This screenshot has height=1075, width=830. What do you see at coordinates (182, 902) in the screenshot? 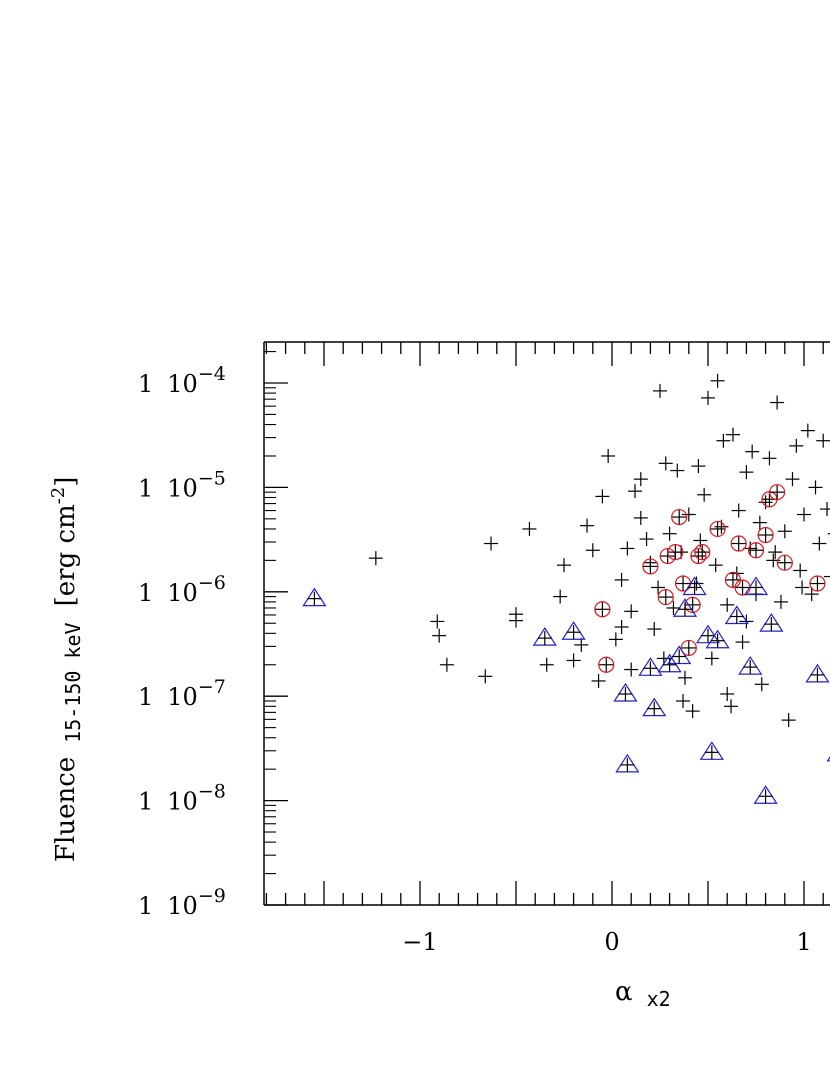
I see `y-tick-label: 1 10−9` at bounding box center [182, 902].